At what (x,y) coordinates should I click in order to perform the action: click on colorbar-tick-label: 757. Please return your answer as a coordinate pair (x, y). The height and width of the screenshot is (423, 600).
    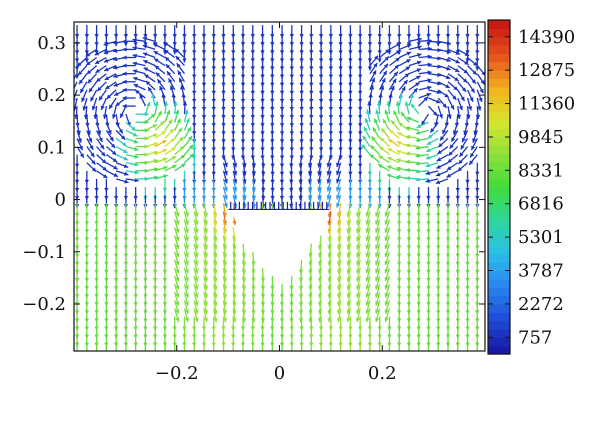
    Looking at the image, I should click on (535, 337).